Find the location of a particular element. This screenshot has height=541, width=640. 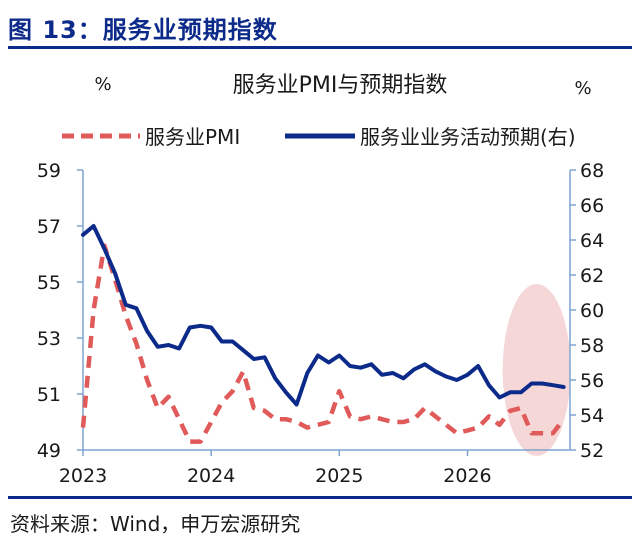

highlight-layer is located at coordinates (536, 370).